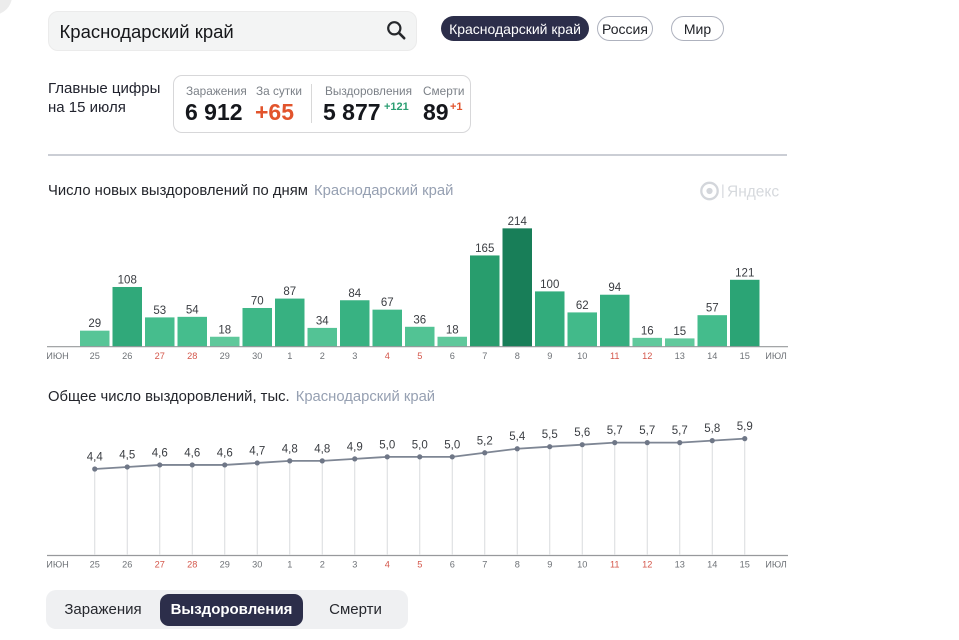 The height and width of the screenshot is (640, 959). I want to click on svg-text: 121, so click(744, 273).